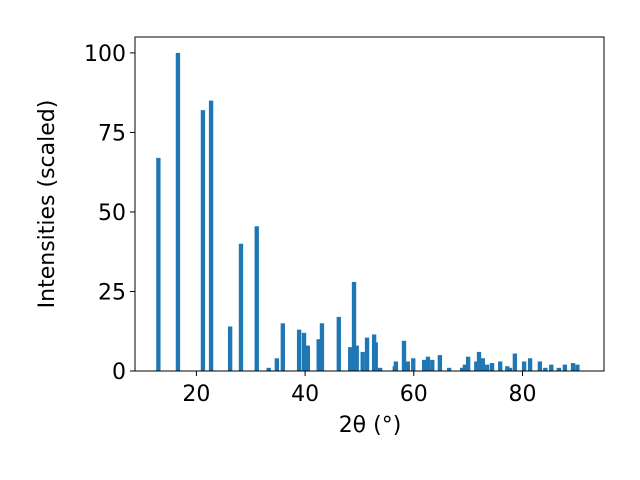 This screenshot has width=640, height=480. What do you see at coordinates (522, 394) in the screenshot?
I see `x-tick-label: 80` at bounding box center [522, 394].